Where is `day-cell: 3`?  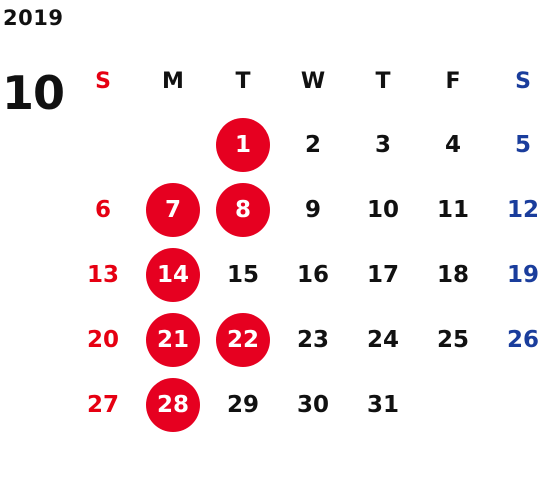 day-cell: 3 is located at coordinates (383, 144).